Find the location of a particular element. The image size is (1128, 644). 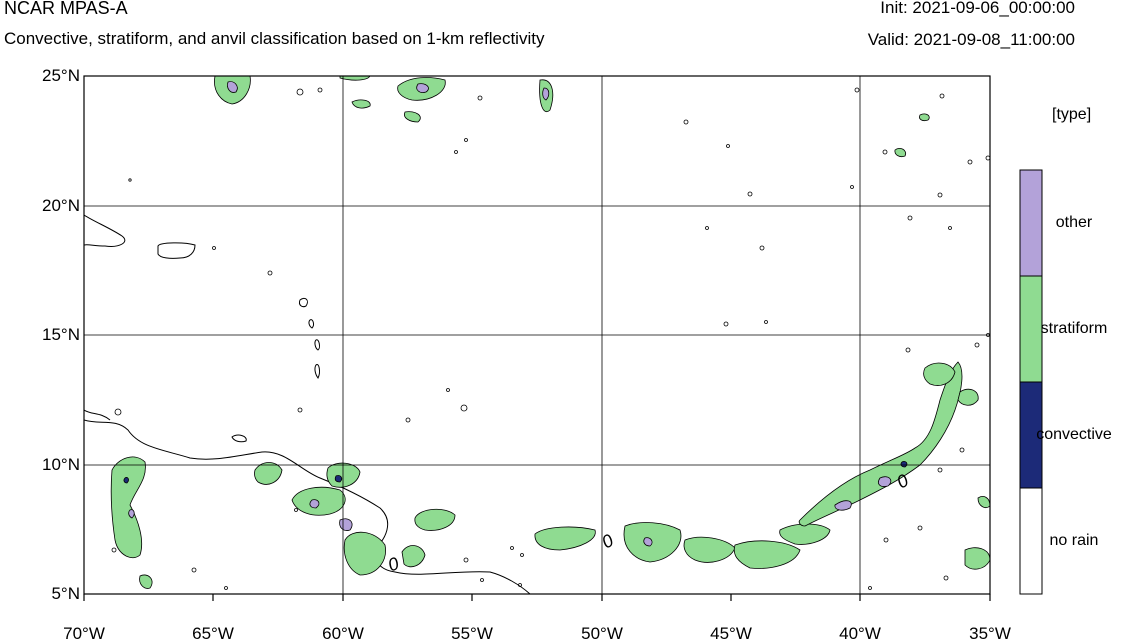

y-tick-label: 20°N is located at coordinates (61, 205).